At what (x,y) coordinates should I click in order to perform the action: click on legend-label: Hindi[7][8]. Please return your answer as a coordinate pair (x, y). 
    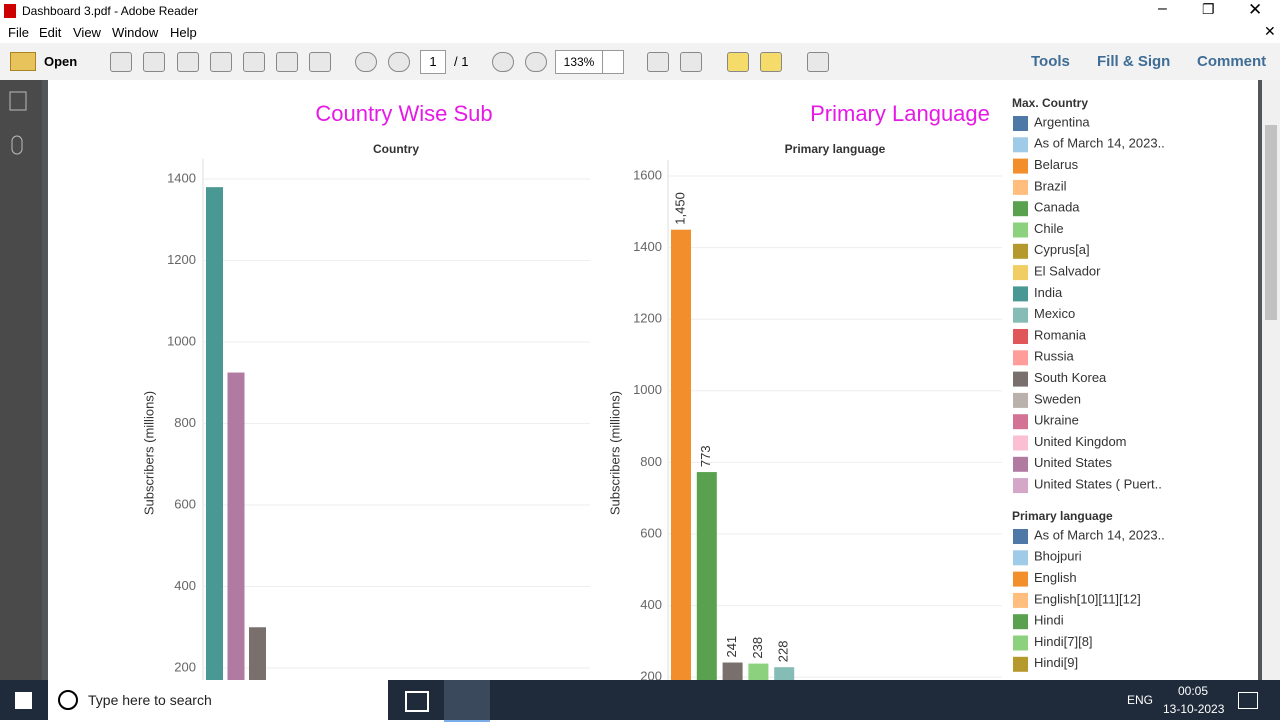
    Looking at the image, I should click on (1063, 641).